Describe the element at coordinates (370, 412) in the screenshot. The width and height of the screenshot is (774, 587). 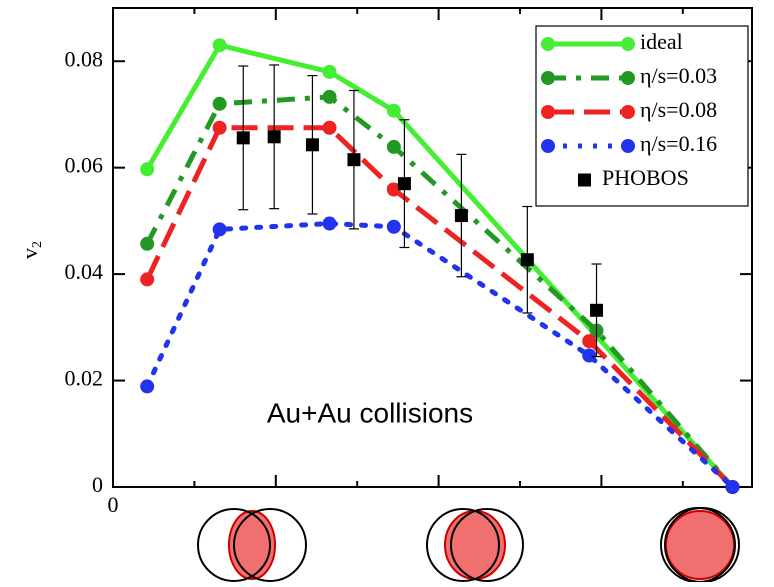
I see `annotation: Au+Au collisions` at that location.